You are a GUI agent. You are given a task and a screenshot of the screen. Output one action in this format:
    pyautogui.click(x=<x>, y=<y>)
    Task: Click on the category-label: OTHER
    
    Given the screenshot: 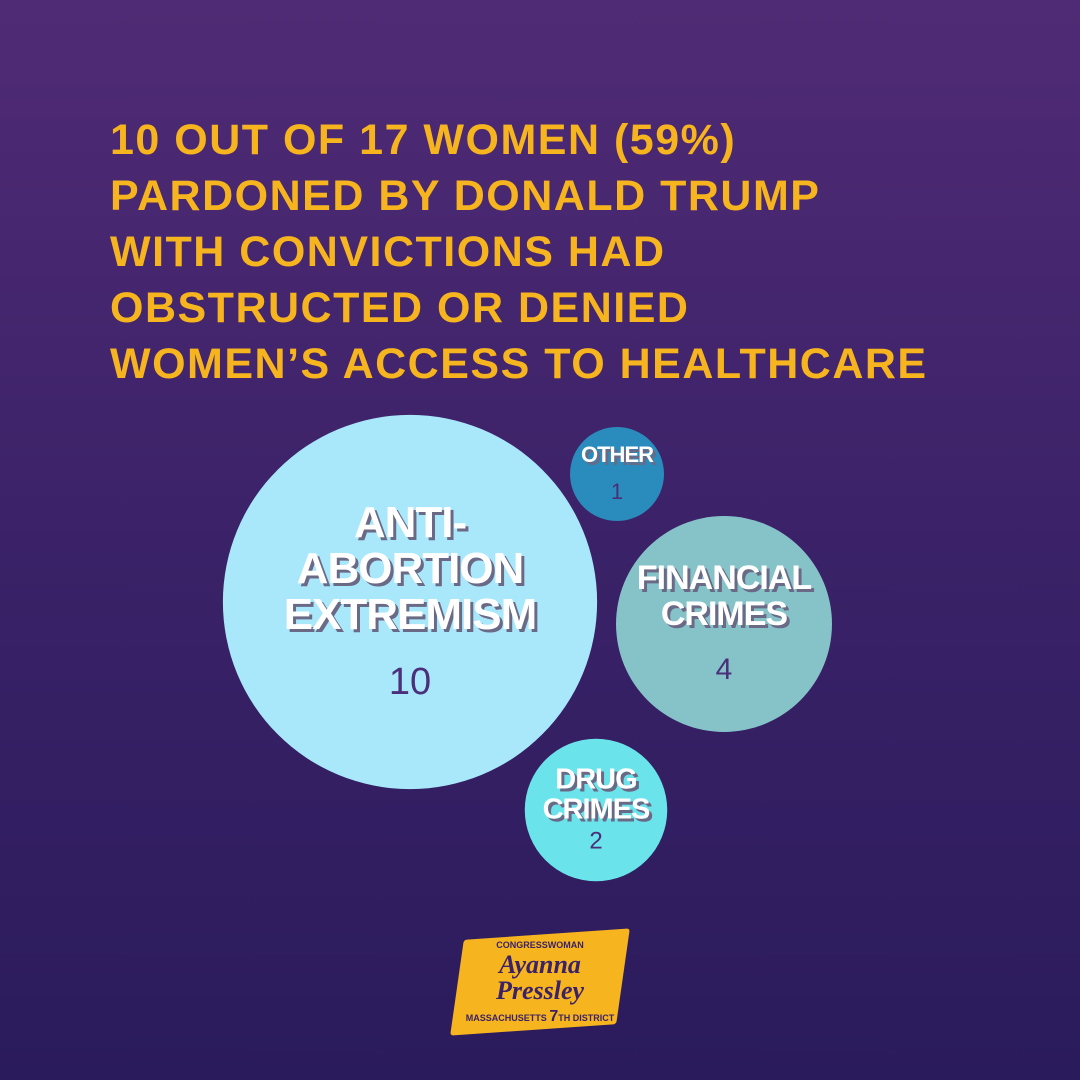 What is the action you would take?
    pyautogui.click(x=617, y=454)
    